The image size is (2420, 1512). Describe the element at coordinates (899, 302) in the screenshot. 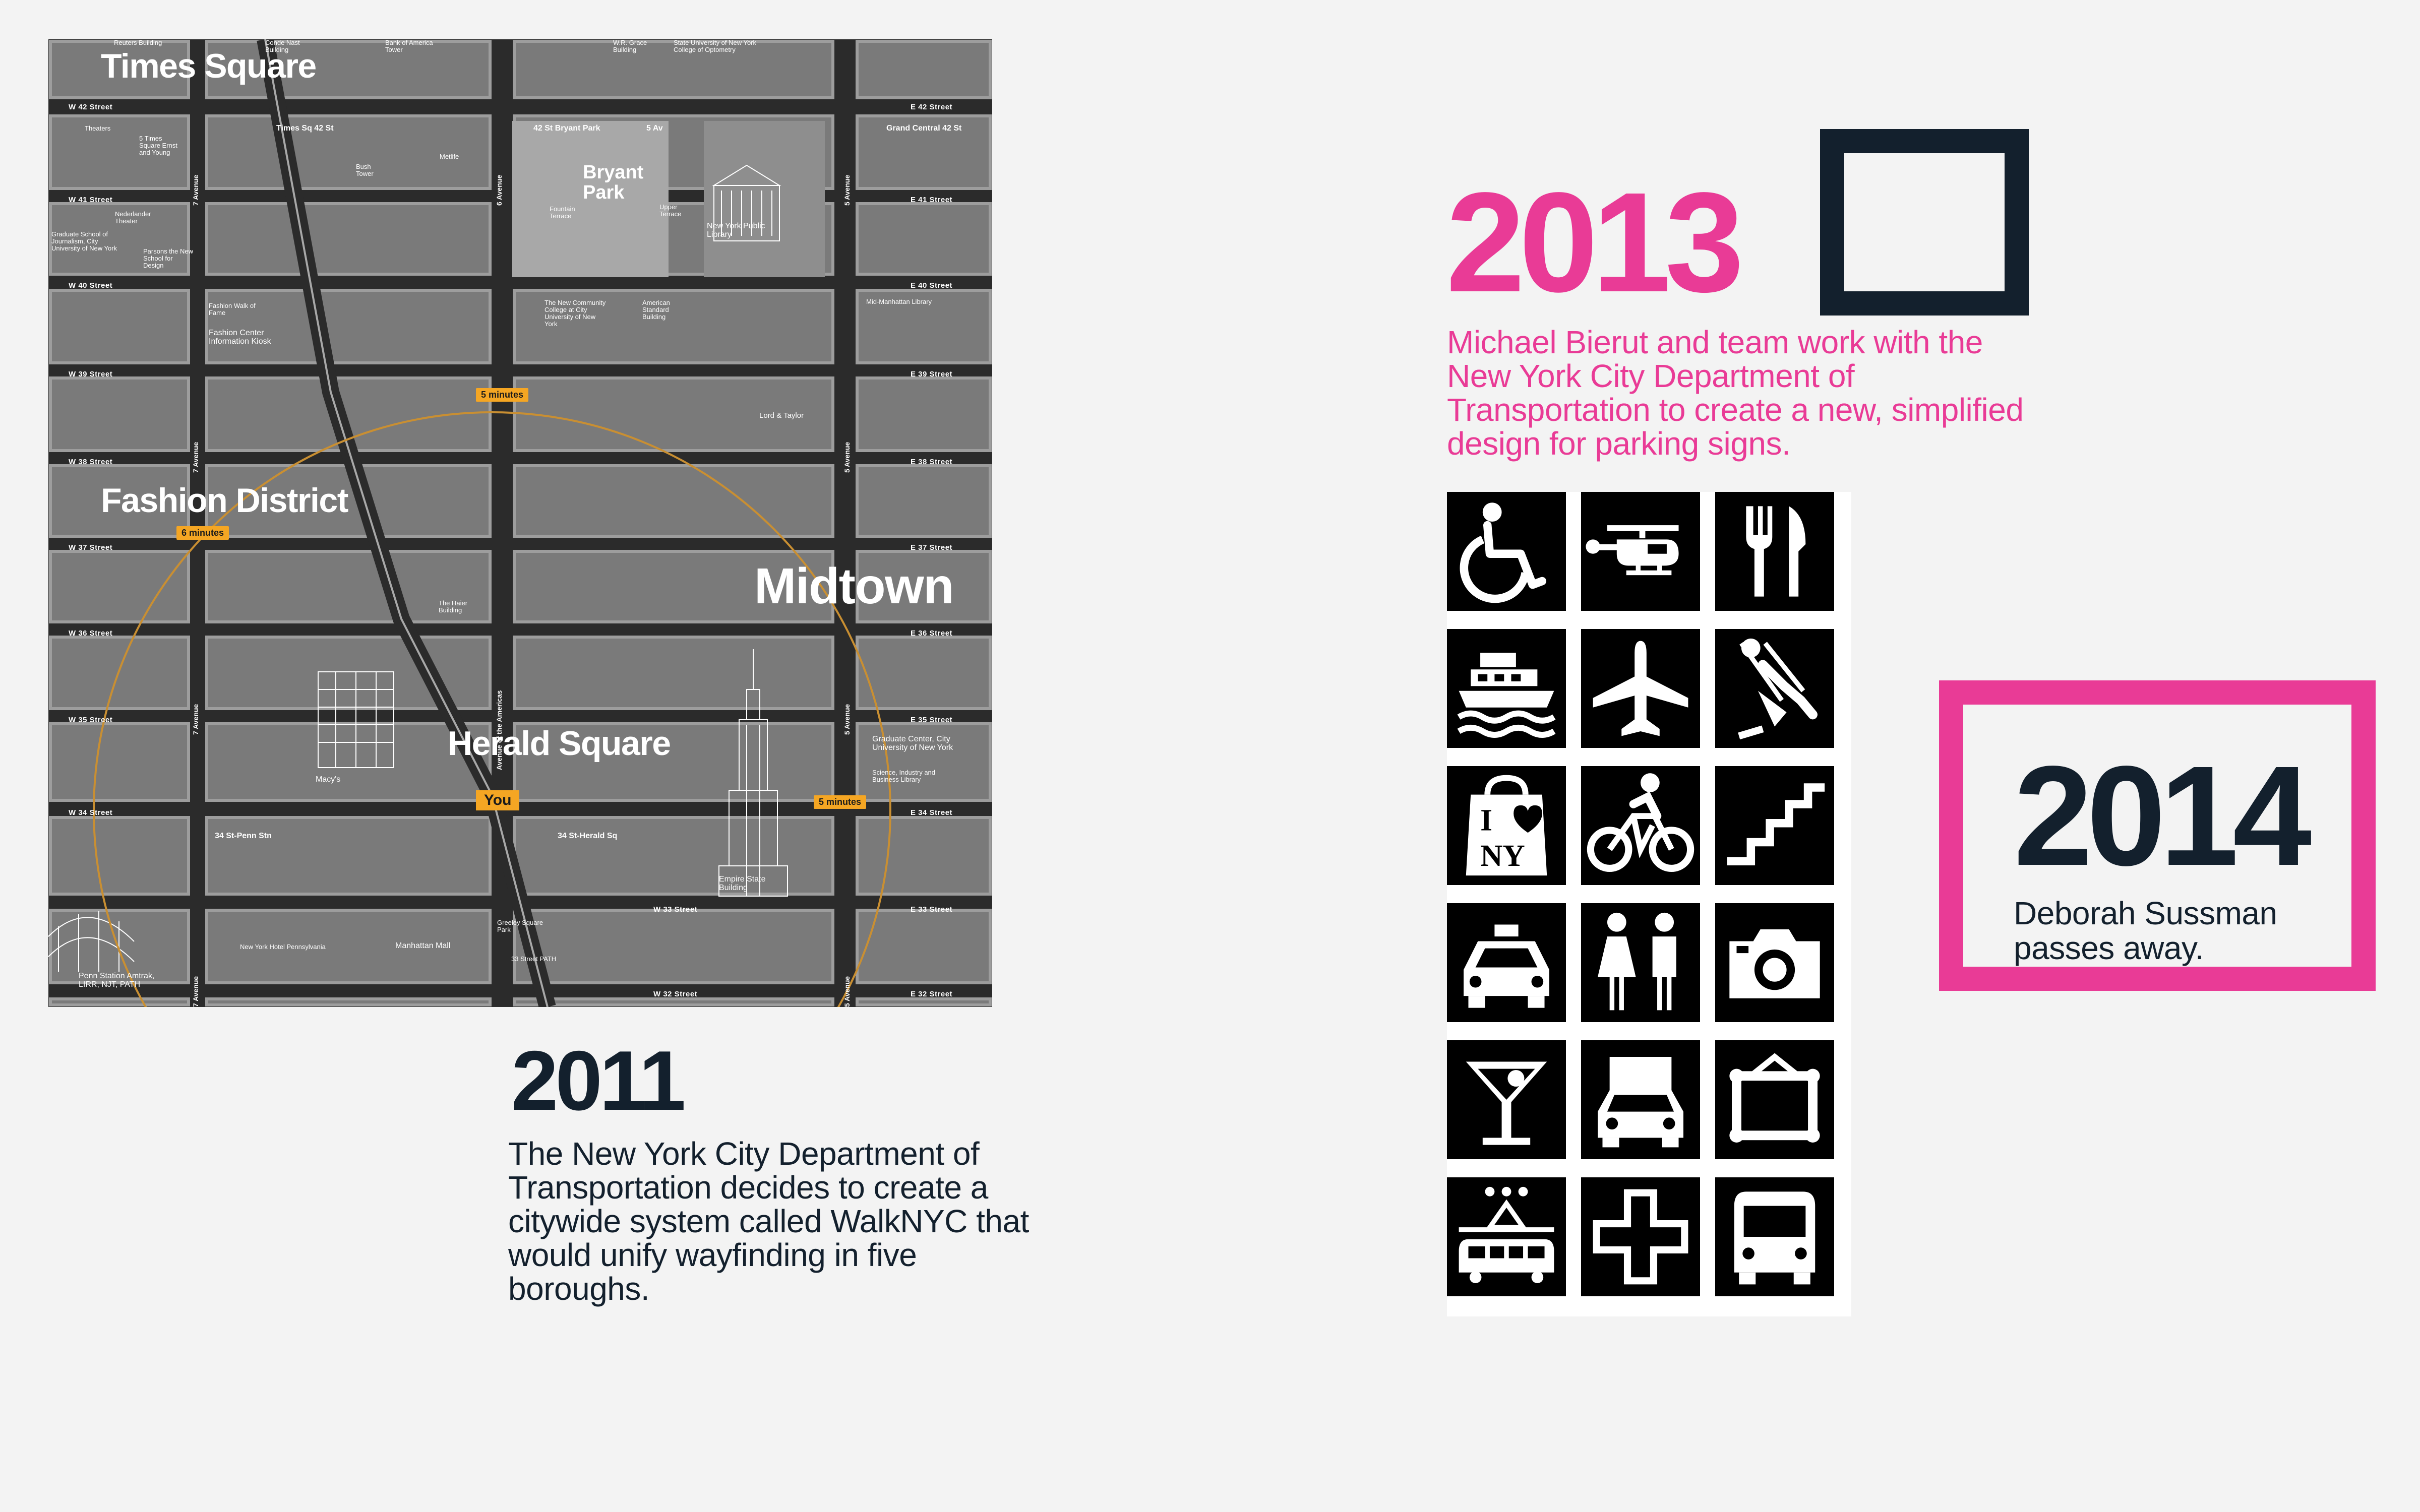

I see `place-mid-lib: Mid-Manhattan Library` at that location.